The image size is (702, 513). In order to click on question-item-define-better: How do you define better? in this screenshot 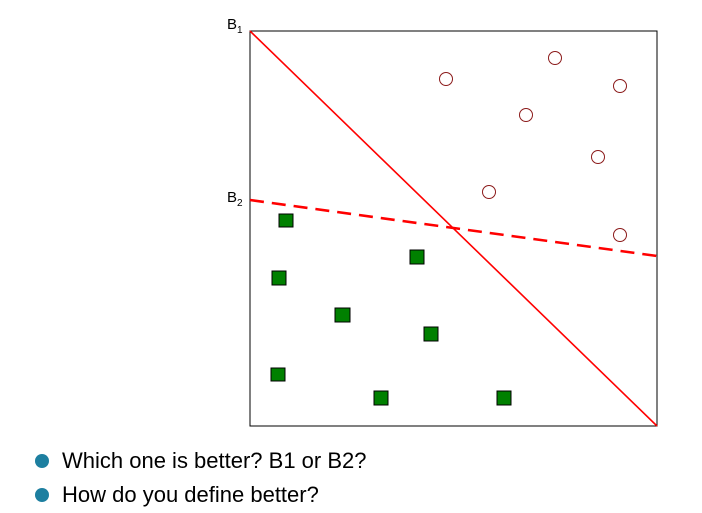, I will do `click(200, 495)`.